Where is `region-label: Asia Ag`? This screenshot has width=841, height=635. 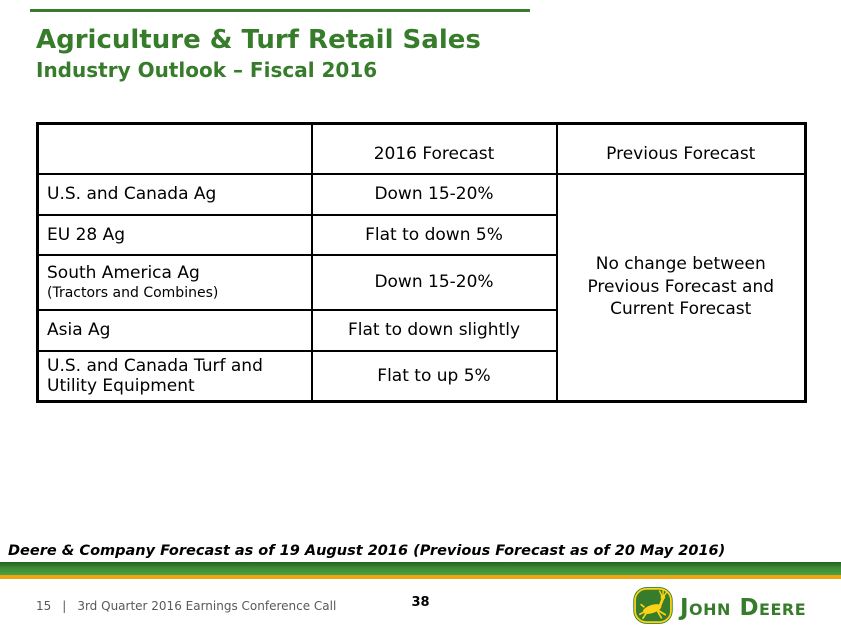
region-label: Asia Ag is located at coordinates (174, 330).